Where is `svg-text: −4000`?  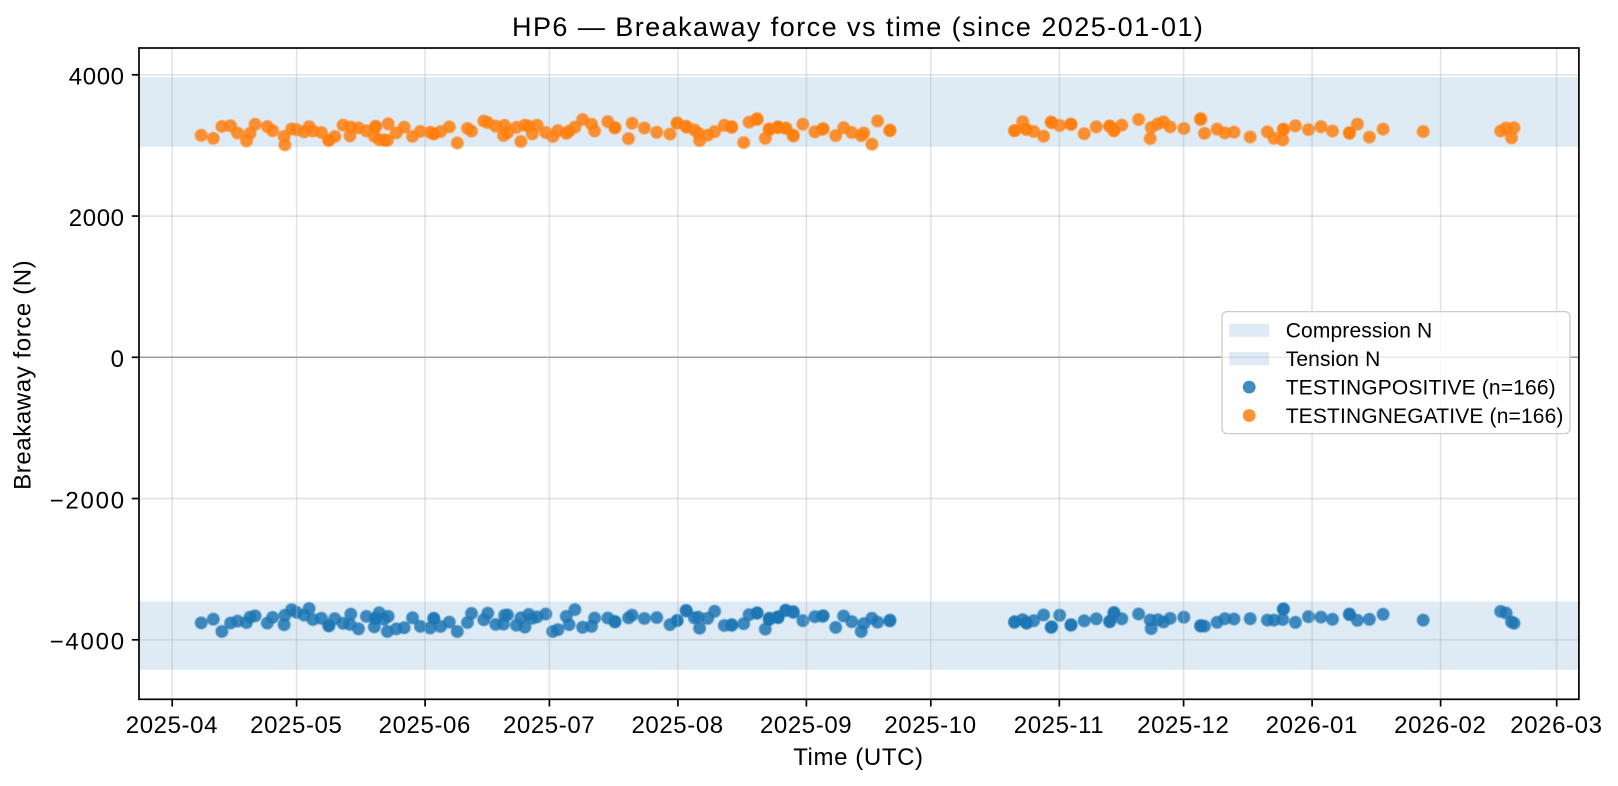
svg-text: −4000 is located at coordinates (88, 642).